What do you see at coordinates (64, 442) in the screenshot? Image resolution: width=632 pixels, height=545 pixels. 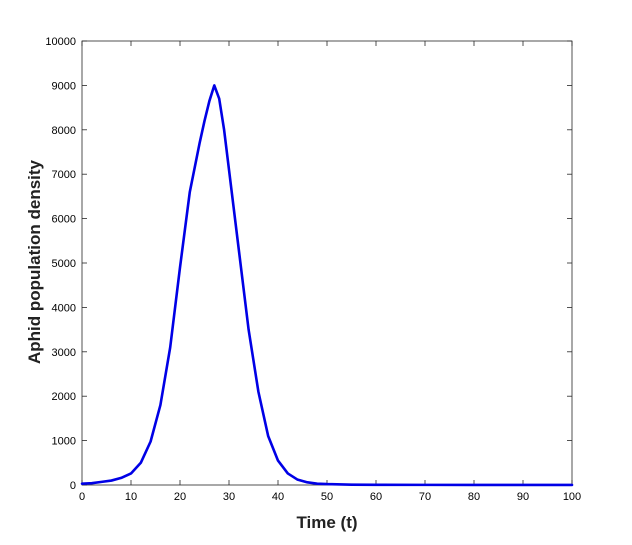 I see `y-tick-label: 1000` at bounding box center [64, 442].